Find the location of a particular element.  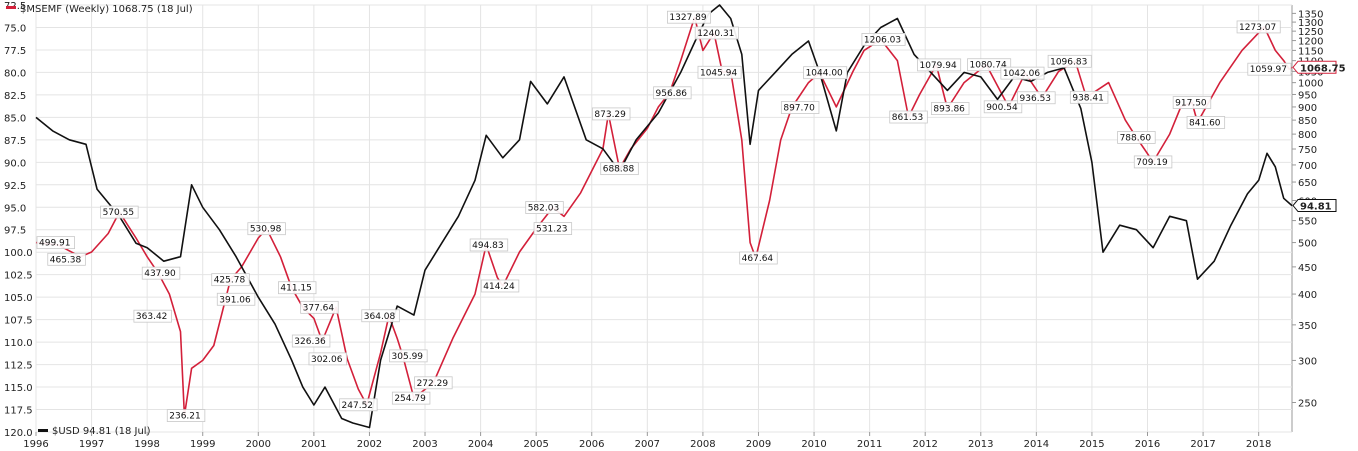

last-value-usd: 94.81 is located at coordinates (1314, 206).